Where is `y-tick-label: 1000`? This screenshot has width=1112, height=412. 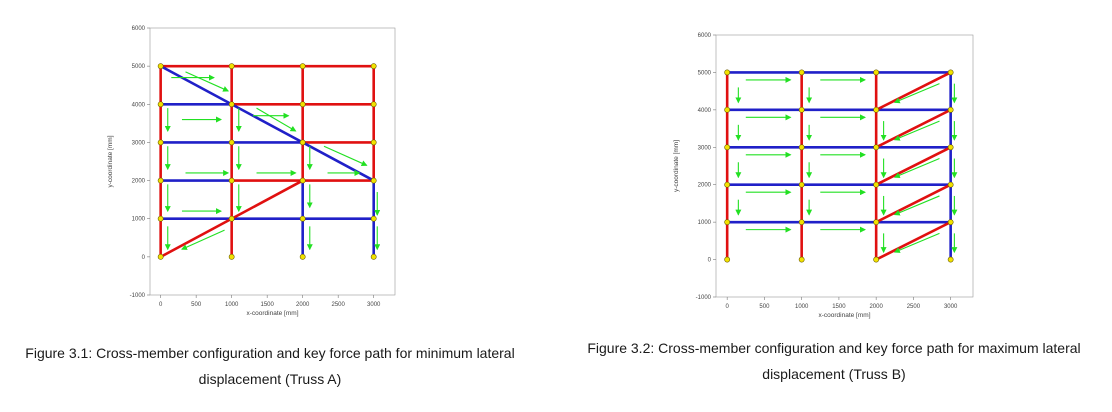
y-tick-label: 1000 is located at coordinates (705, 223).